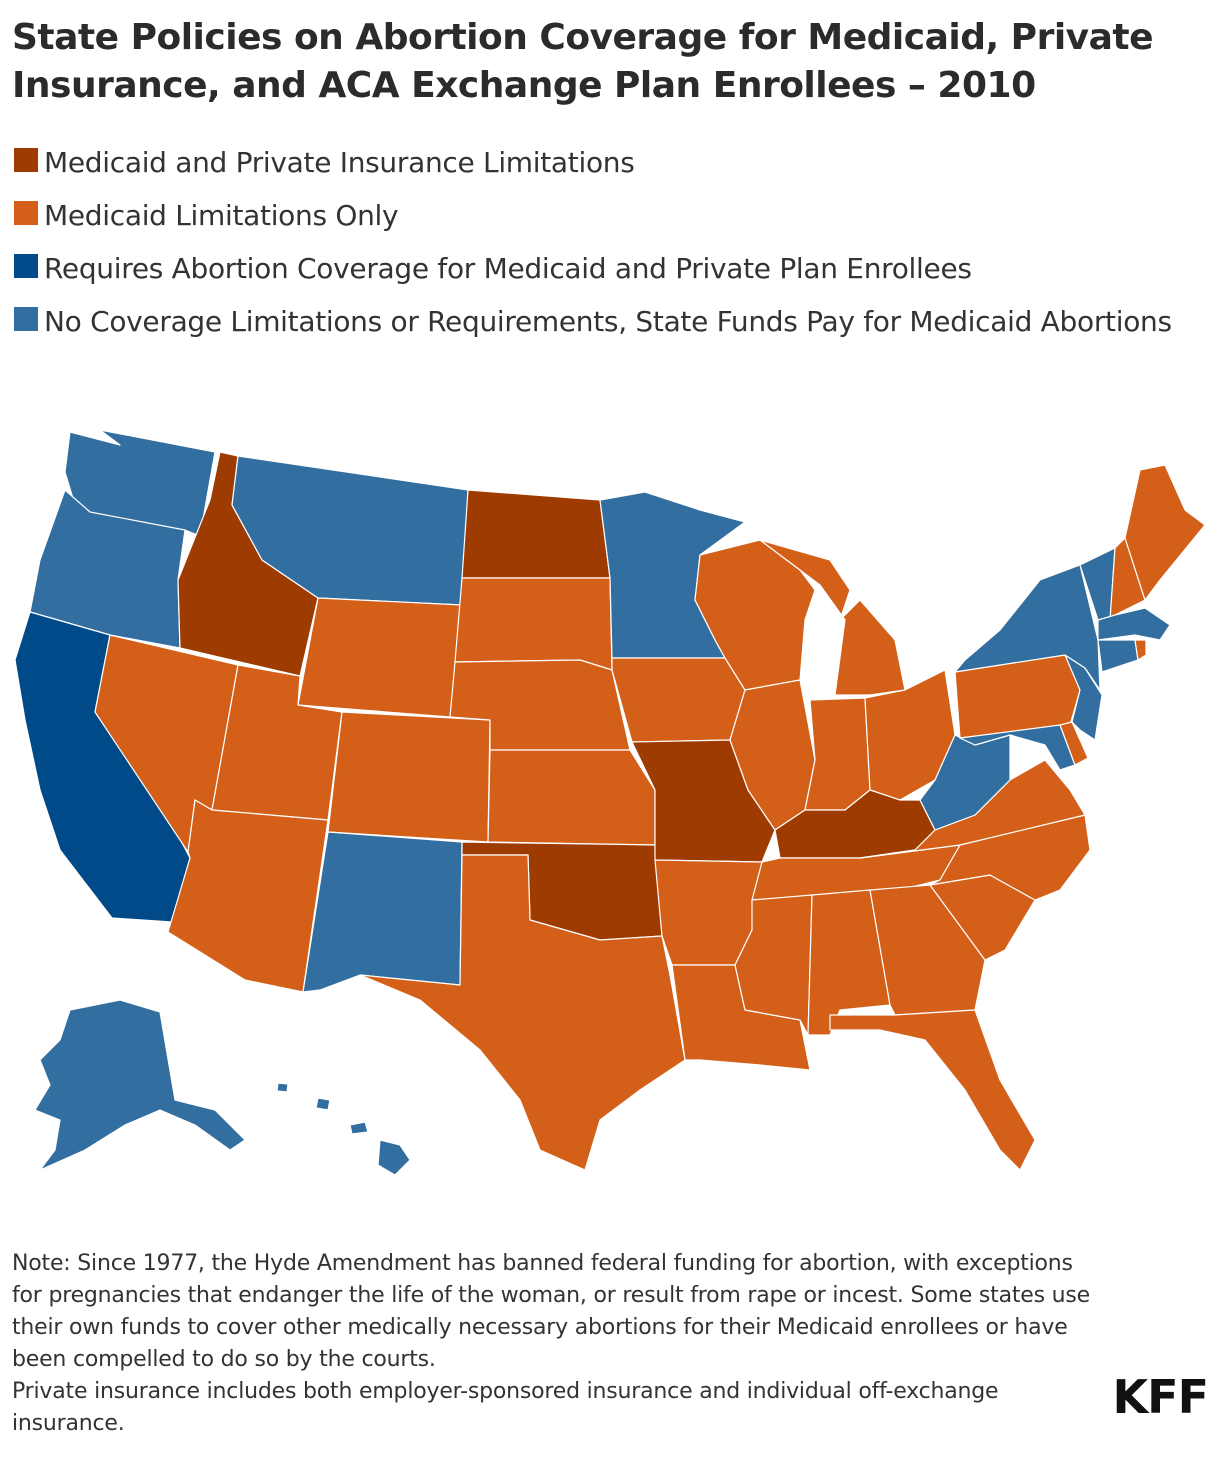  Describe the element at coordinates (221, 215) in the screenshot. I see `legend-label: Medicaid Limitations Only` at that location.